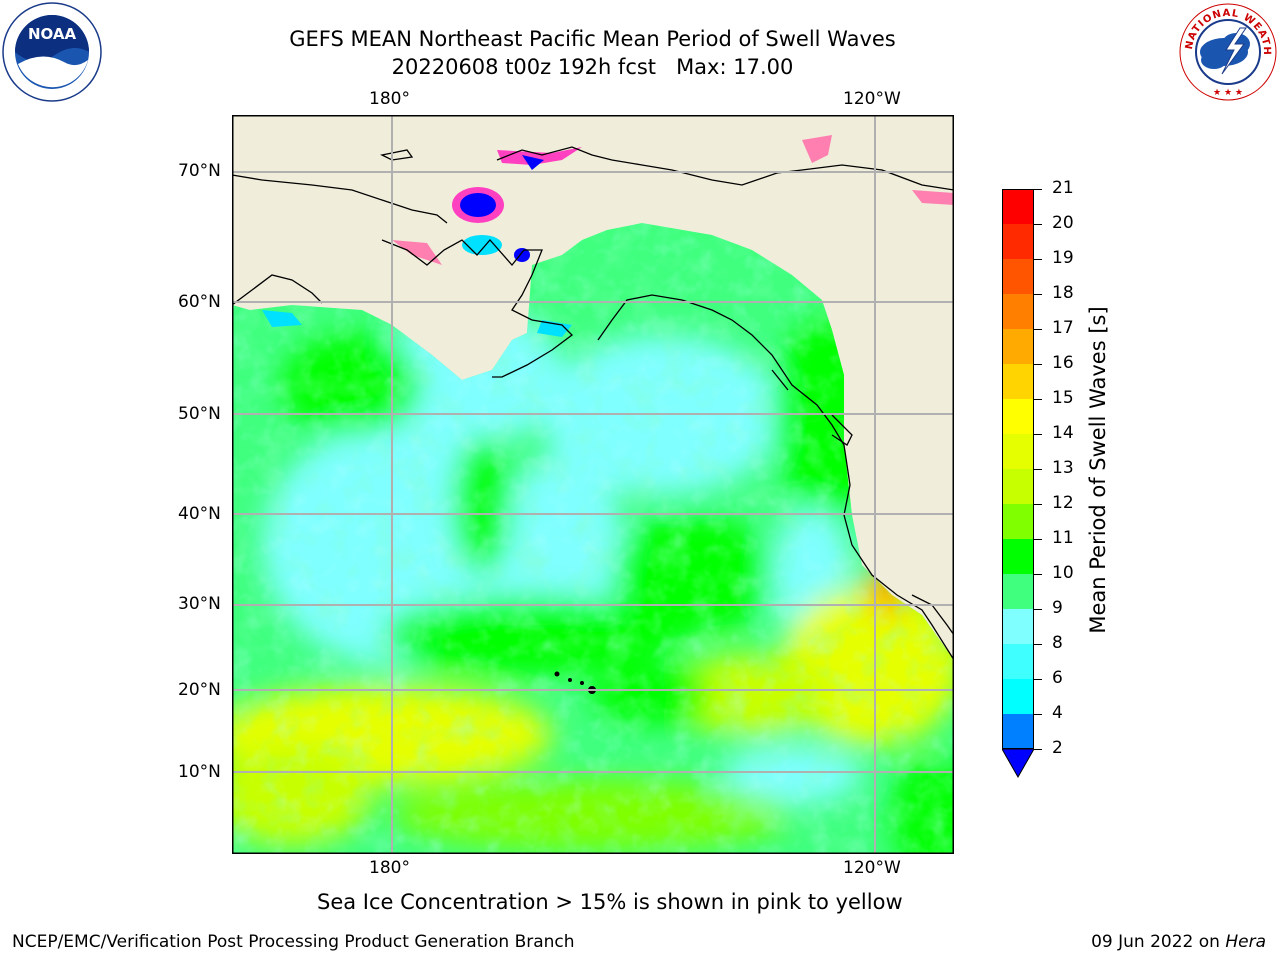 Image resolution: width=1280 pixels, height=960 pixels. I want to click on colorbar, so click(1018, 486).